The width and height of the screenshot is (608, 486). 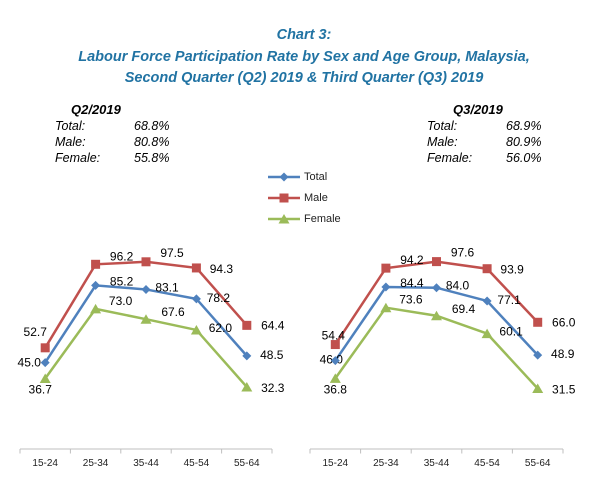 I want to click on data-label: 46.0, so click(x=332, y=360).